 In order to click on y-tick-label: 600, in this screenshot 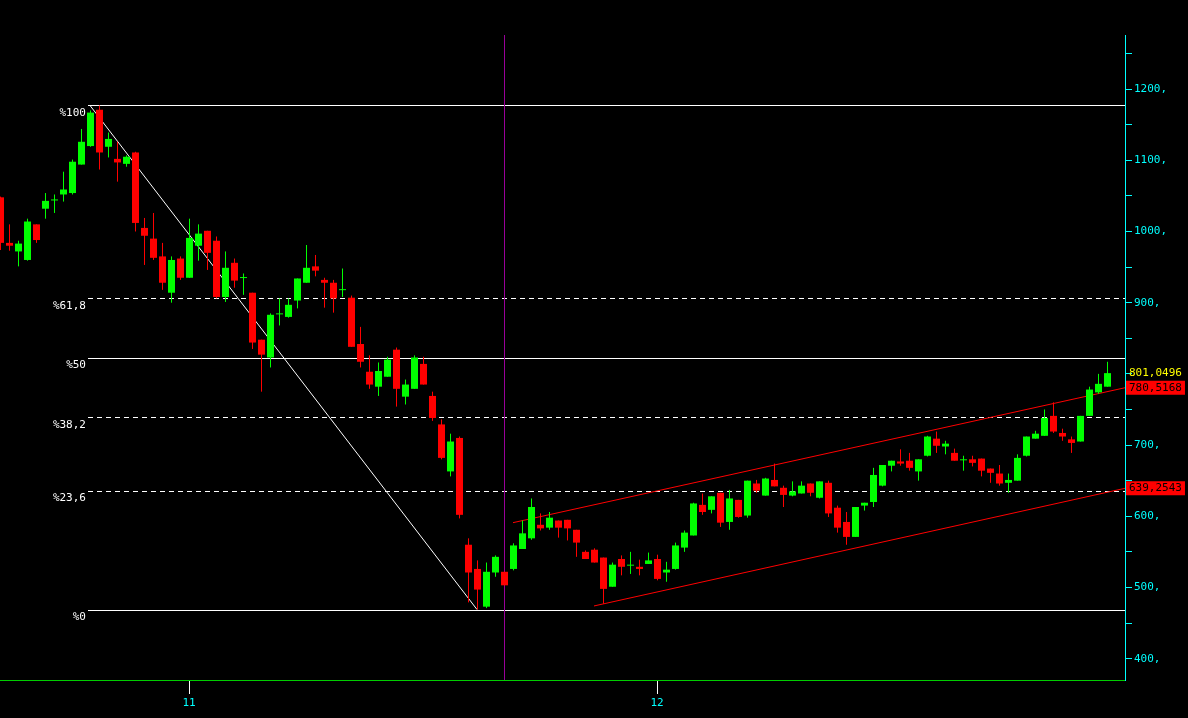, I will do `click(1147, 516)`.